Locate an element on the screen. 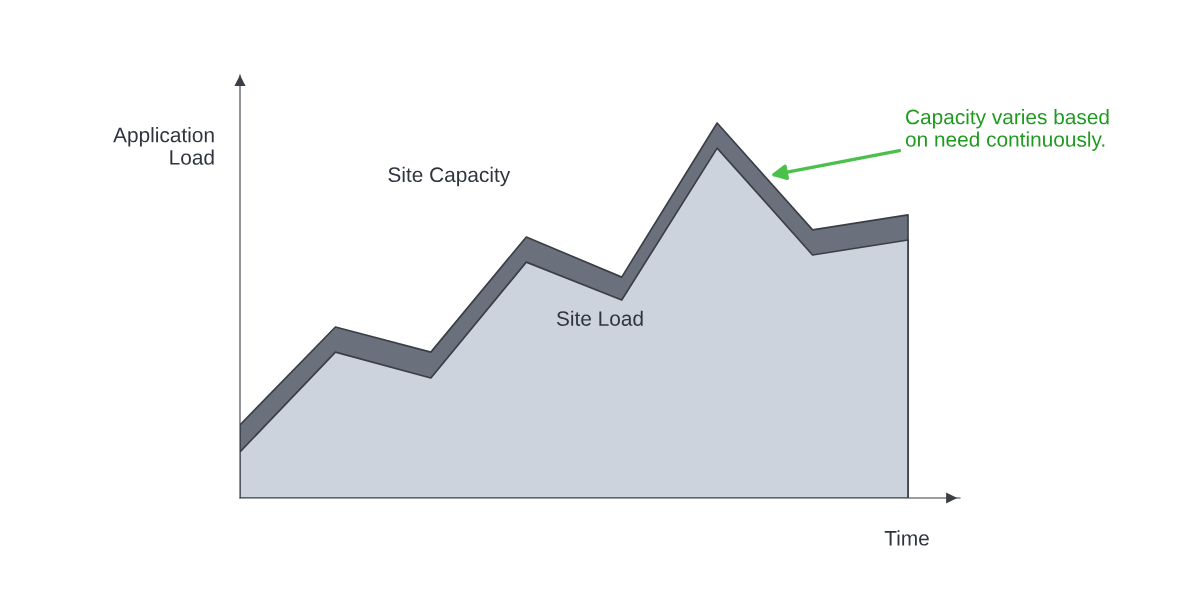 This screenshot has width=1180, height=606. text: Site Capacity is located at coordinates (449, 176).